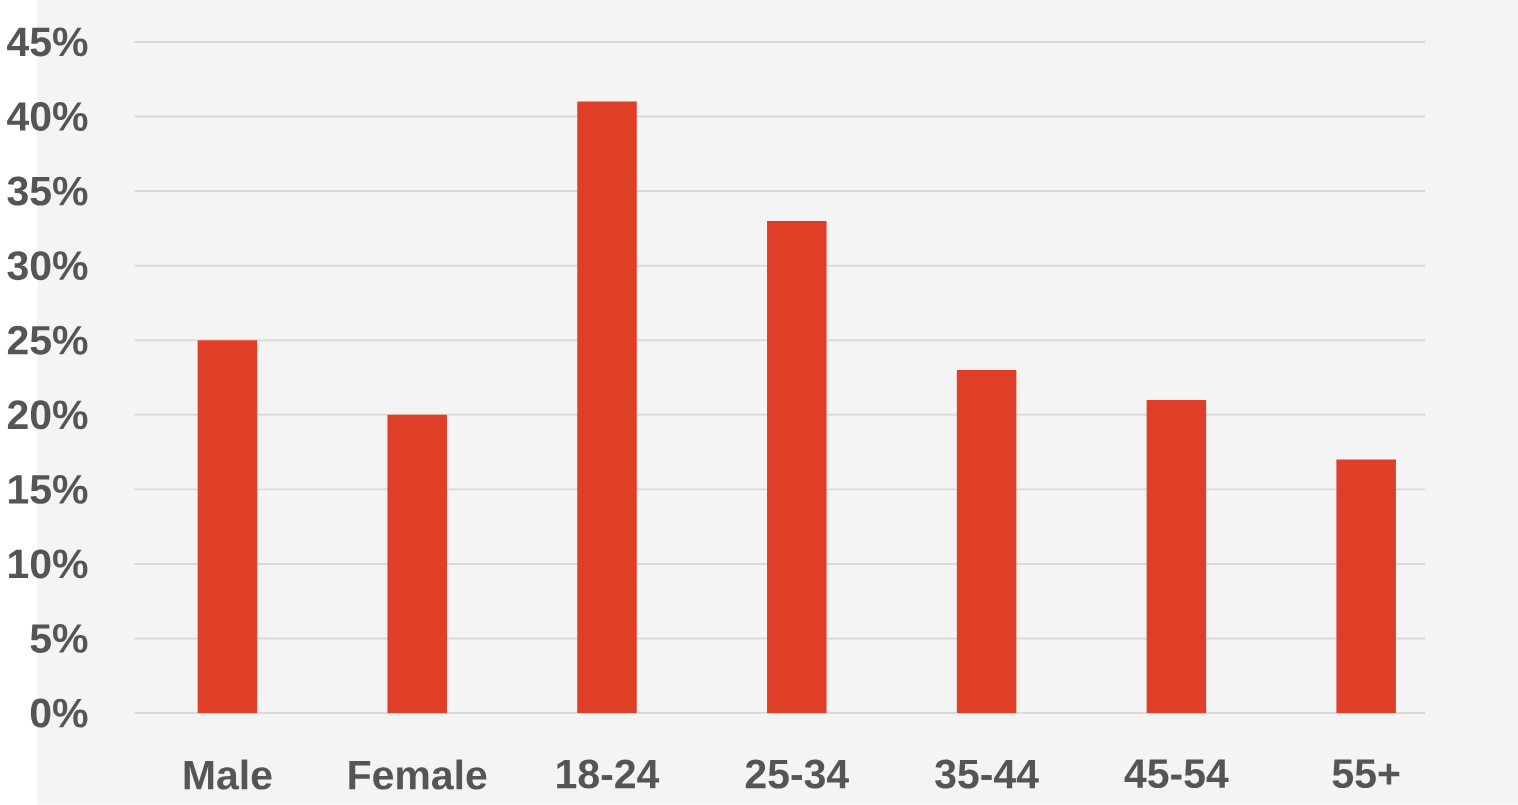  Describe the element at coordinates (47, 340) in the screenshot. I see `y-tick-label: 25%` at that location.